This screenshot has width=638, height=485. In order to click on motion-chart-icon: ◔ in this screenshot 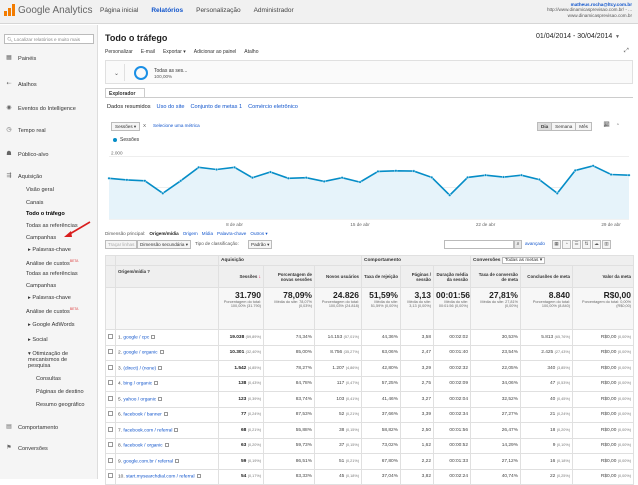, I will do `click(617, 125)`.